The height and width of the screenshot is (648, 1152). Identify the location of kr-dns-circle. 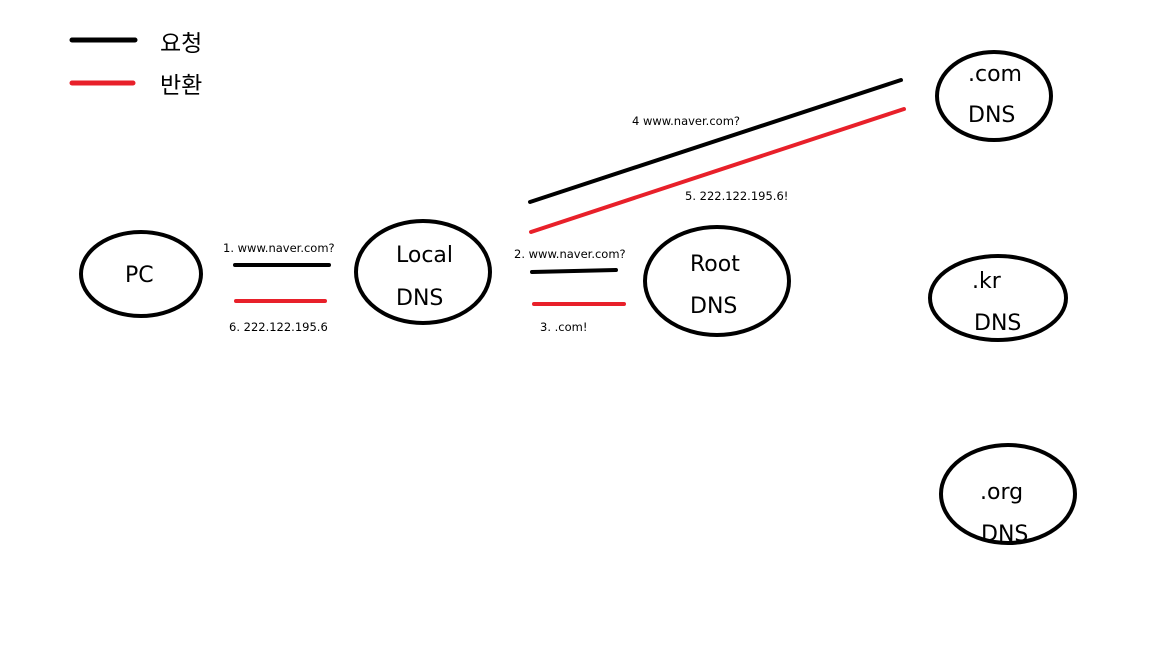
(998, 298).